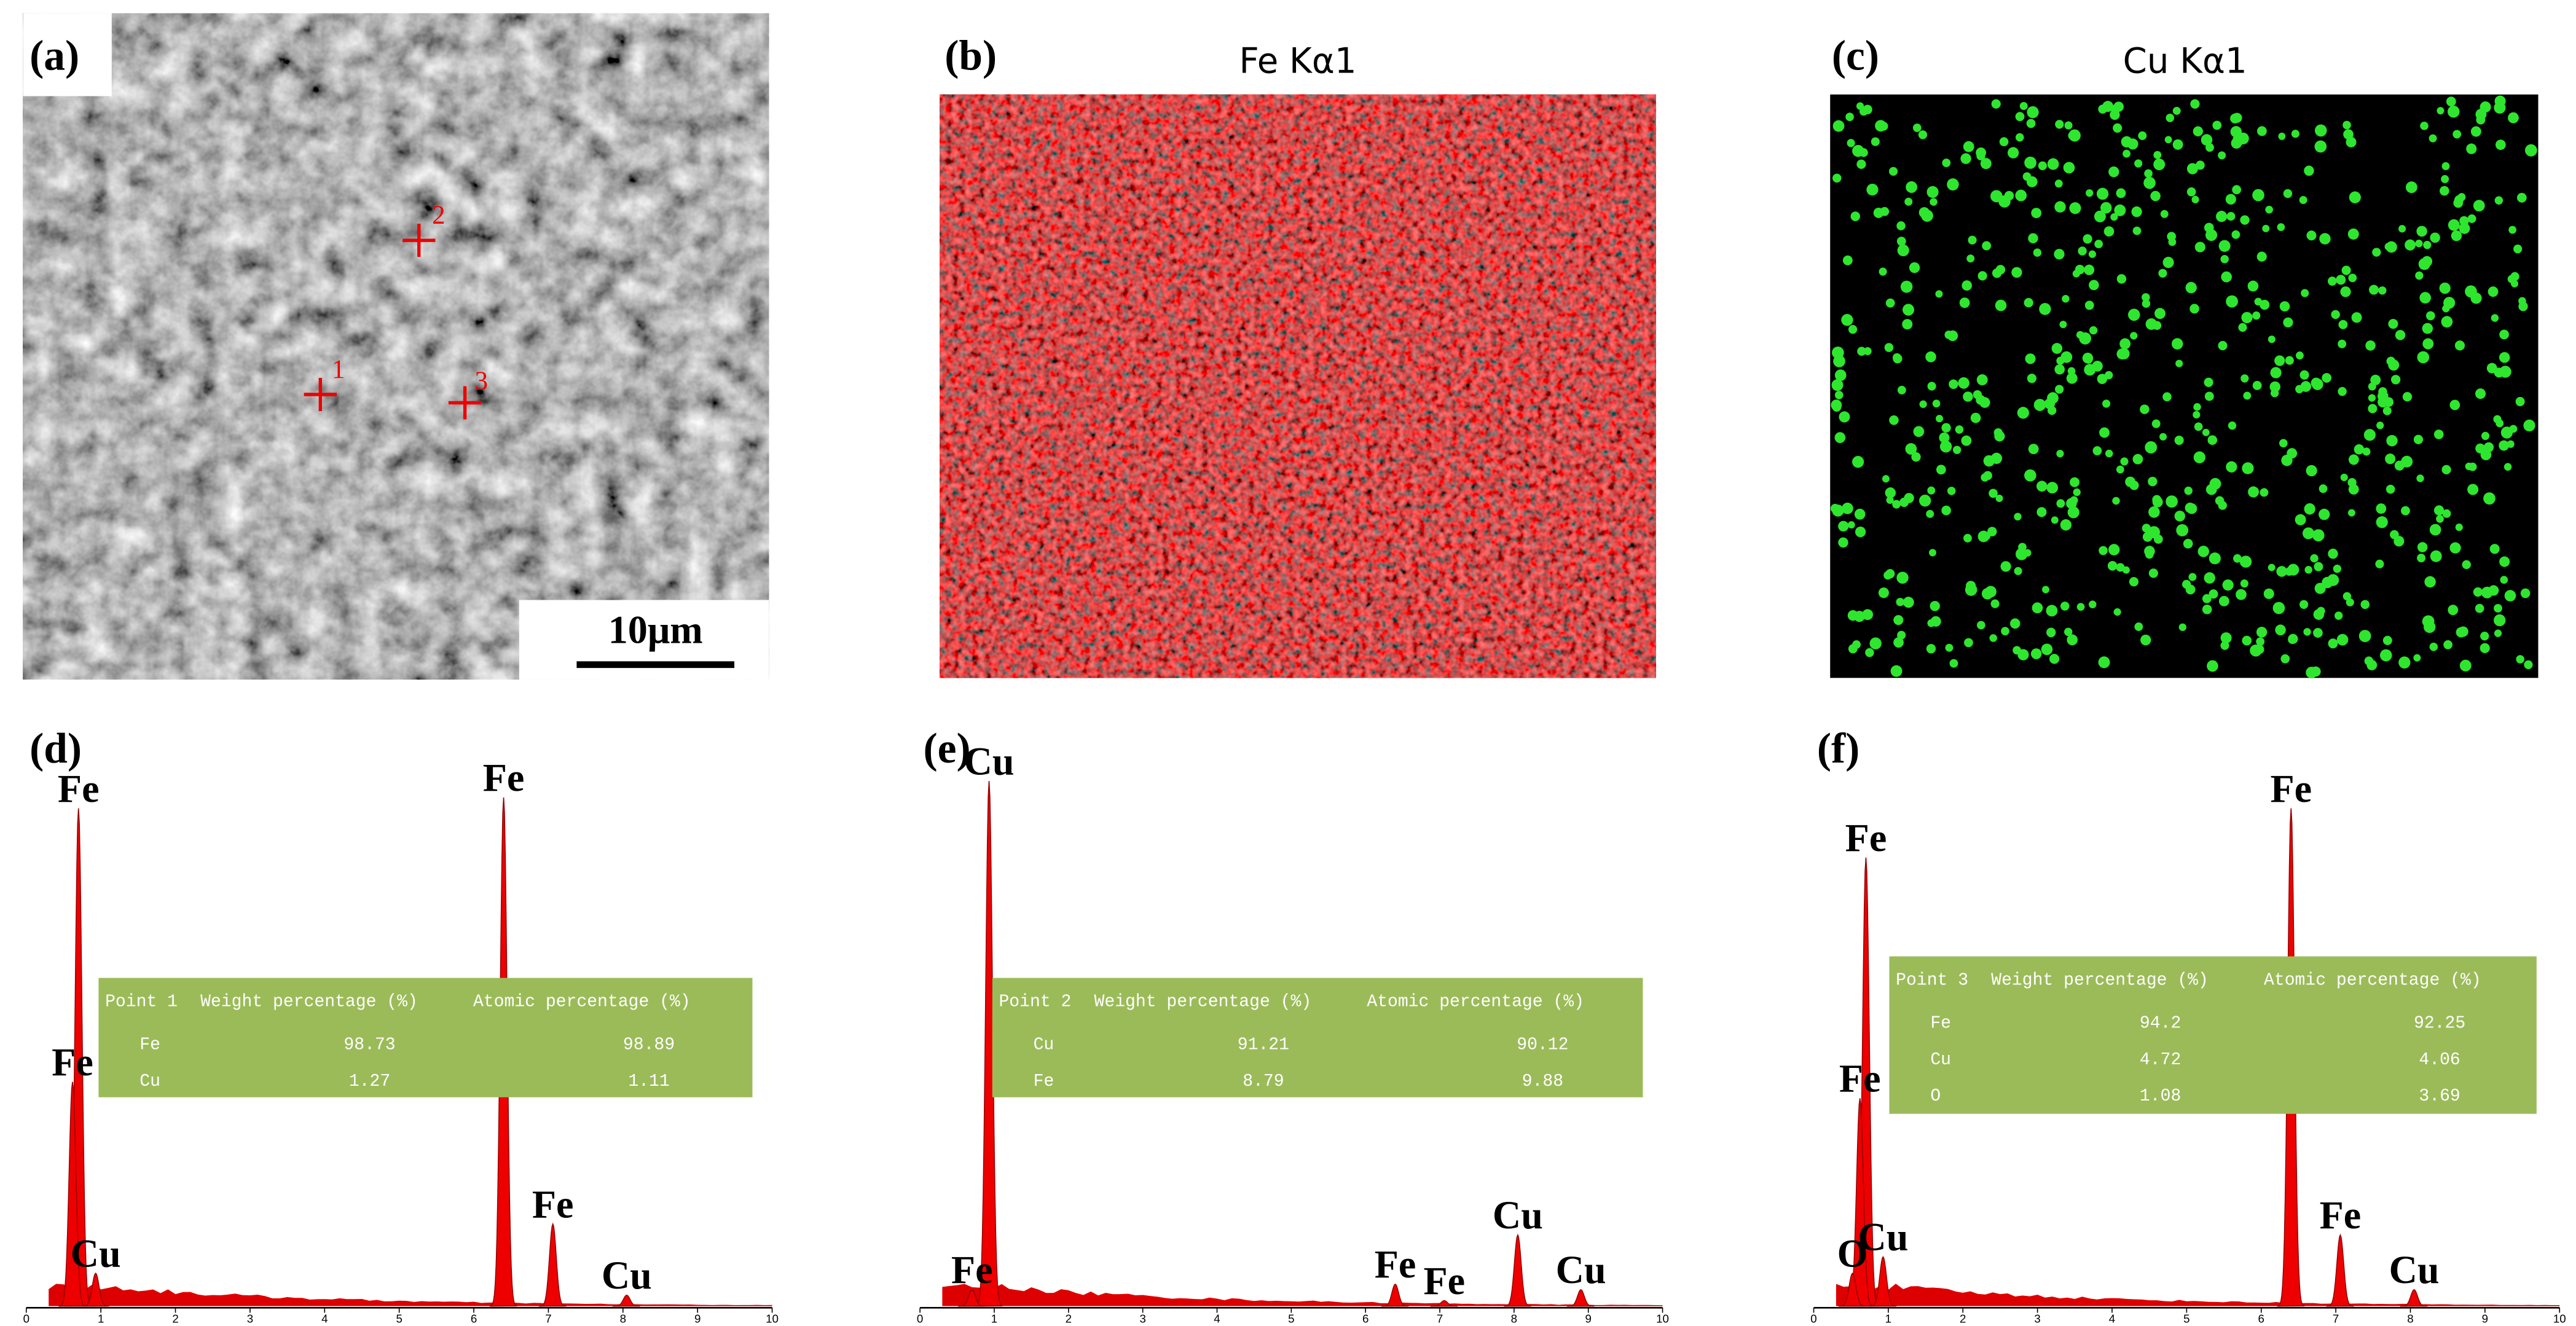 Image resolution: width=2576 pixels, height=1326 pixels. I want to click on marker-label: 3, so click(481, 381).